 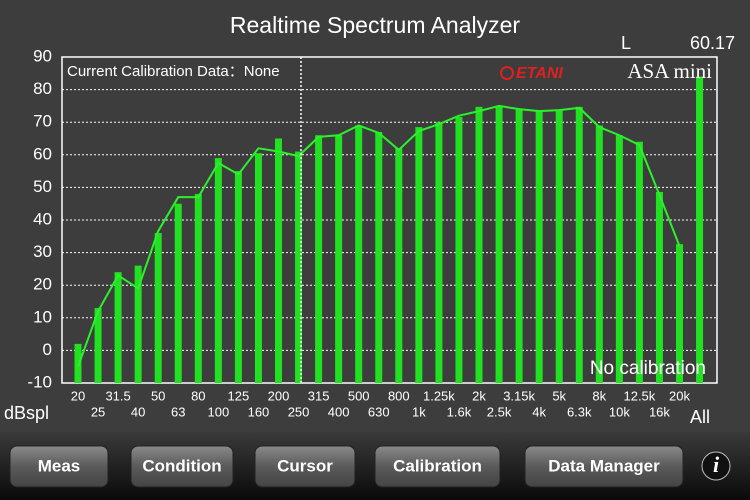 I want to click on x-tick-label: 125, so click(x=239, y=395).